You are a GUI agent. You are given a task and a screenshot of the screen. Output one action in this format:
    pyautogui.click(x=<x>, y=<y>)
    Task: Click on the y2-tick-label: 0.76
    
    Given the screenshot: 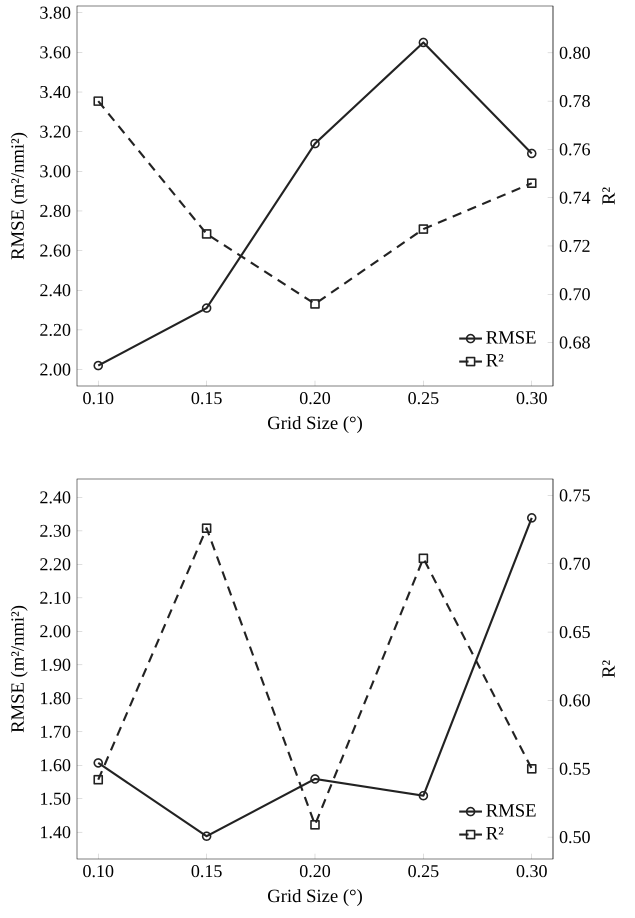 What is the action you would take?
    pyautogui.click(x=575, y=149)
    